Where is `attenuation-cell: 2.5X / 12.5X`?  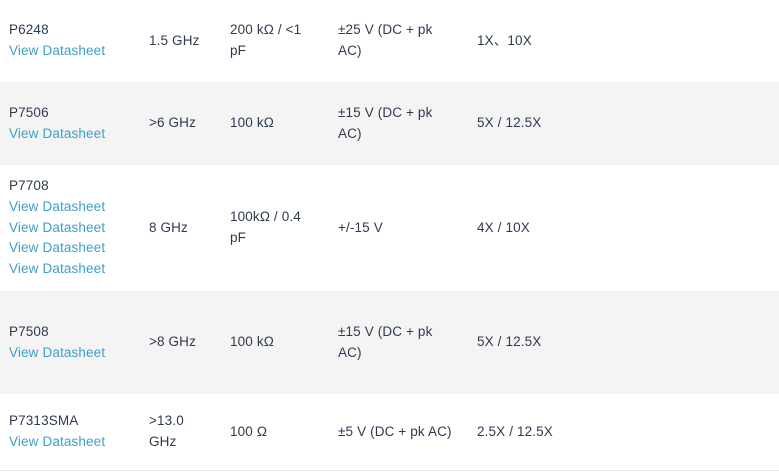
attenuation-cell: 2.5X / 12.5X is located at coordinates (623, 432).